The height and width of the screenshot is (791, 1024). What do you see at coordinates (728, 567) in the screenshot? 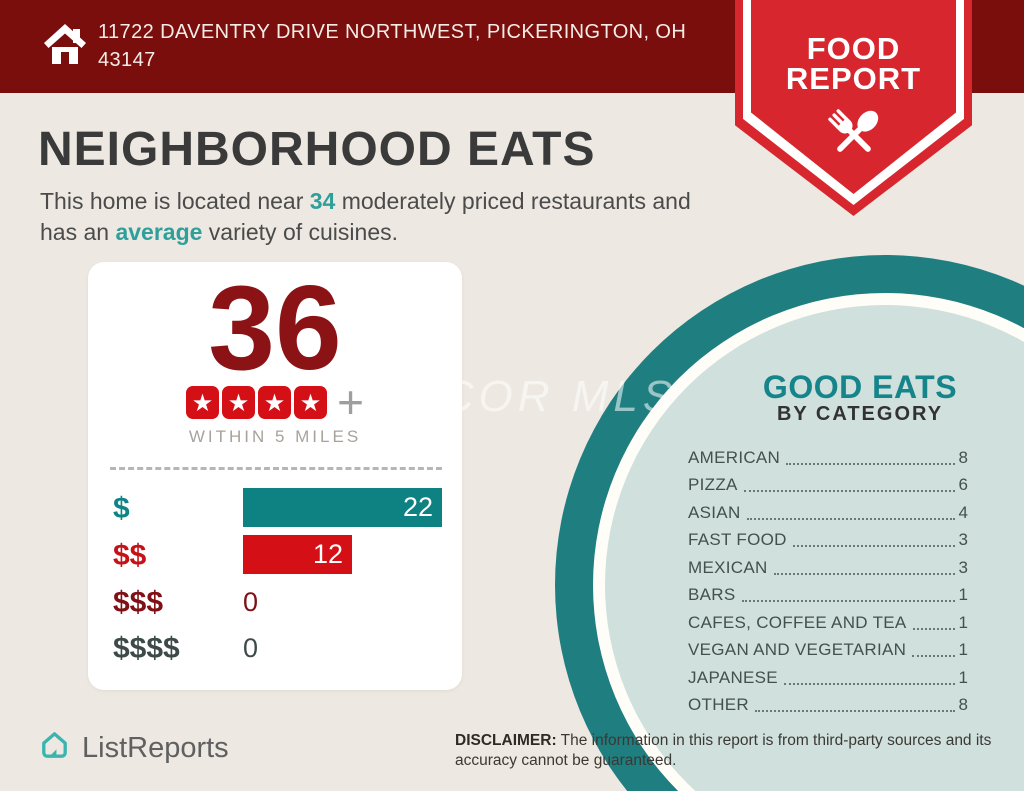
I see `category-label: MEXICAN` at bounding box center [728, 567].